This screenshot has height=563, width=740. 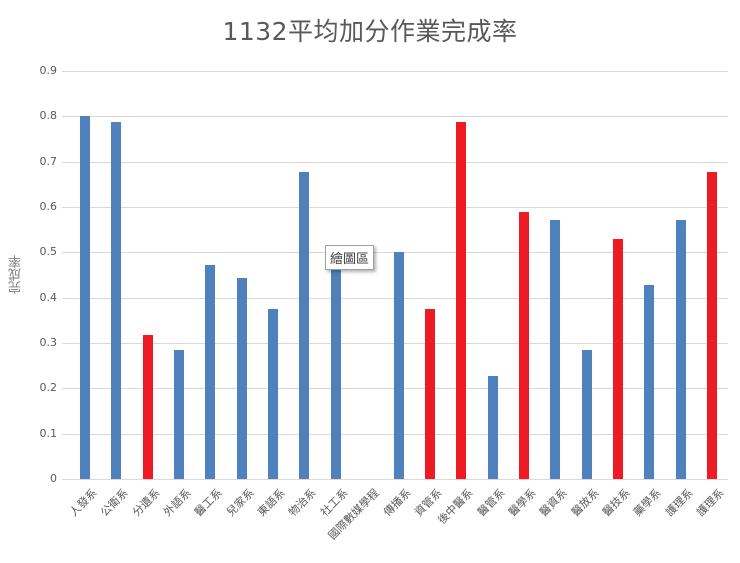 What do you see at coordinates (491, 502) in the screenshot?
I see `x-tick-label: 醫管系` at bounding box center [491, 502].